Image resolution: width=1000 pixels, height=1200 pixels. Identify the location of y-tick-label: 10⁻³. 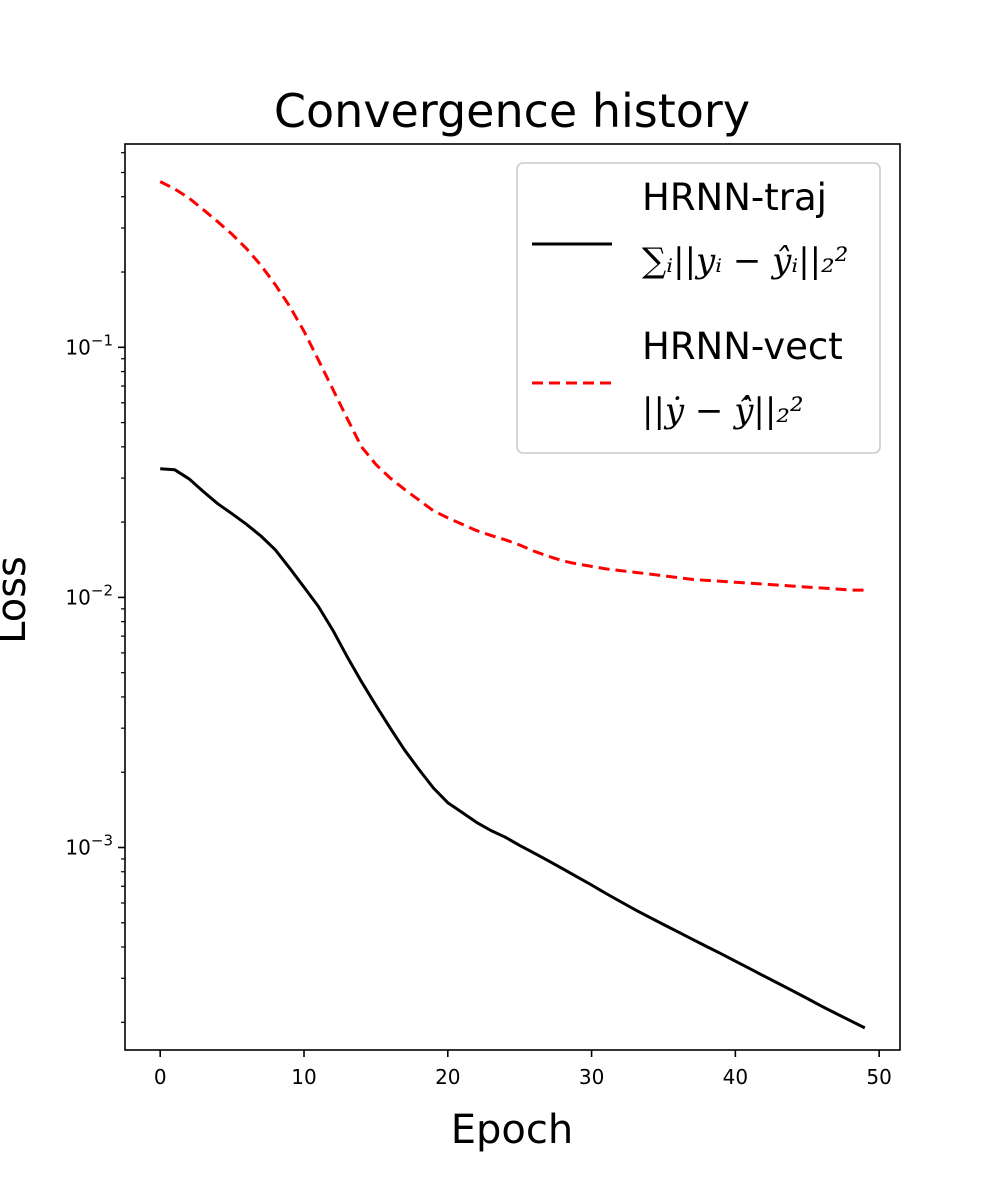
(89, 846).